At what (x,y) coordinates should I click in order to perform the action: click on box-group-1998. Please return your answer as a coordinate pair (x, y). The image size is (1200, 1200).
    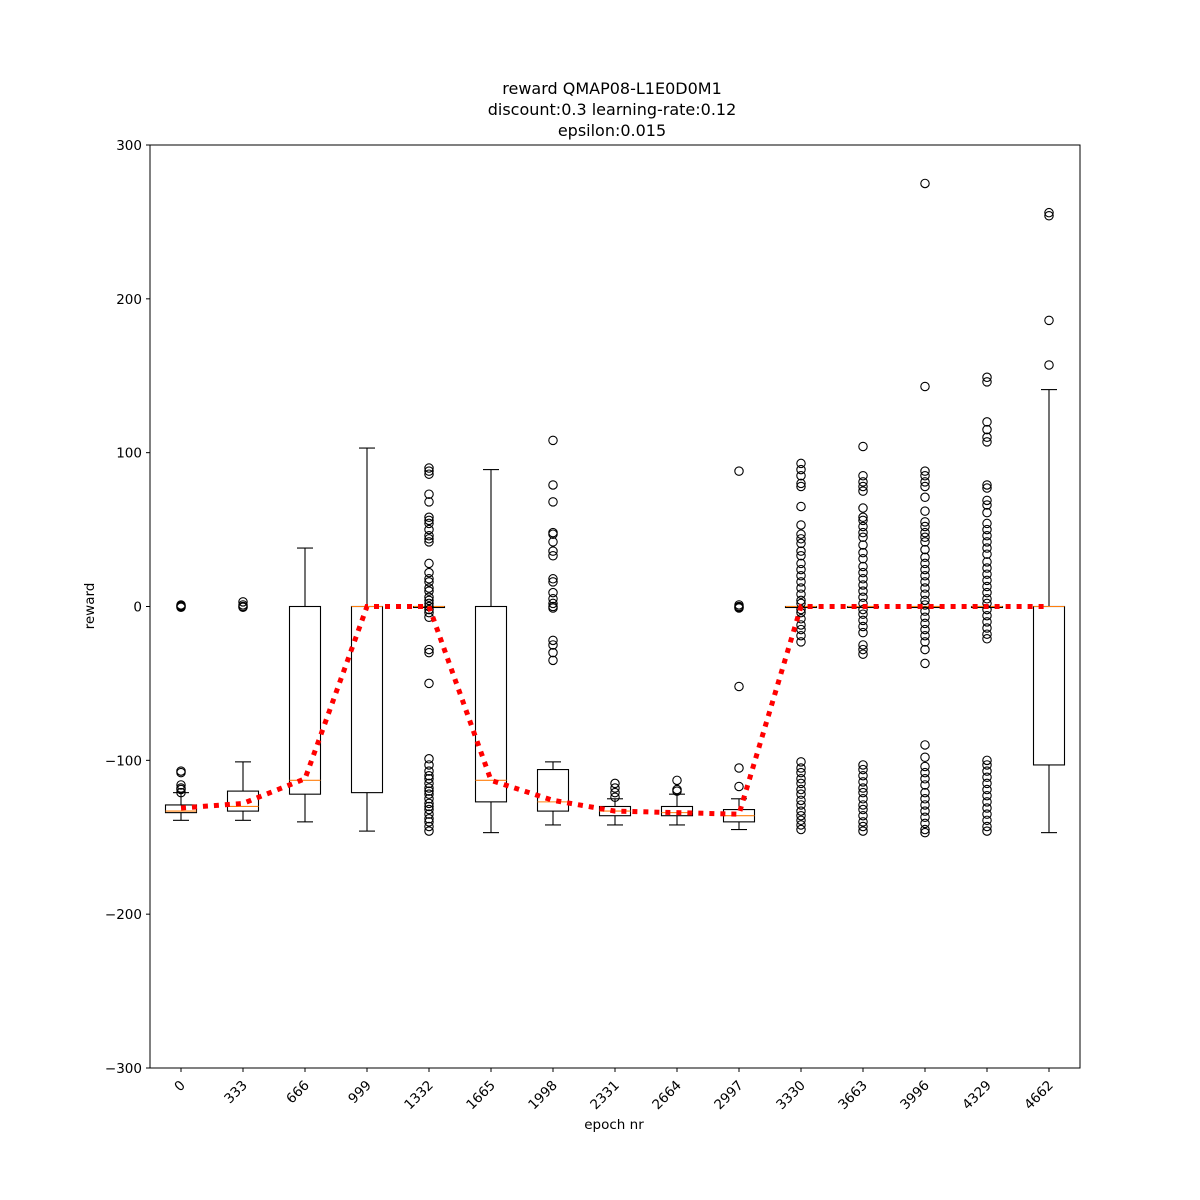
    Looking at the image, I should click on (553, 630).